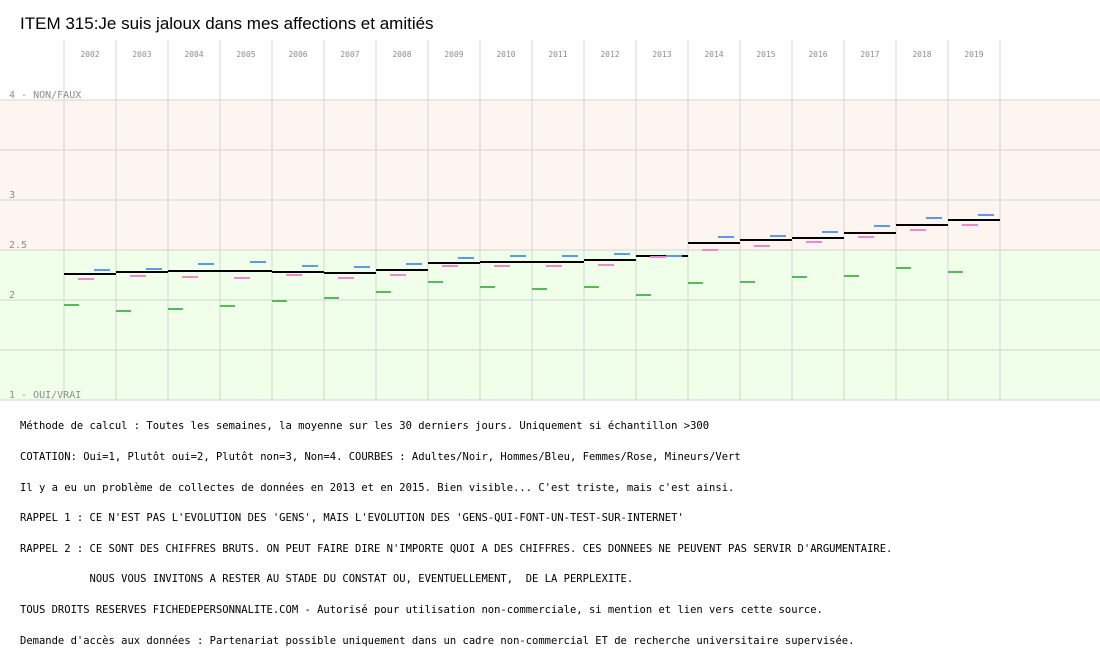 This screenshot has height=656, width=1100. I want to click on y-tick-label: 2, so click(12, 295).